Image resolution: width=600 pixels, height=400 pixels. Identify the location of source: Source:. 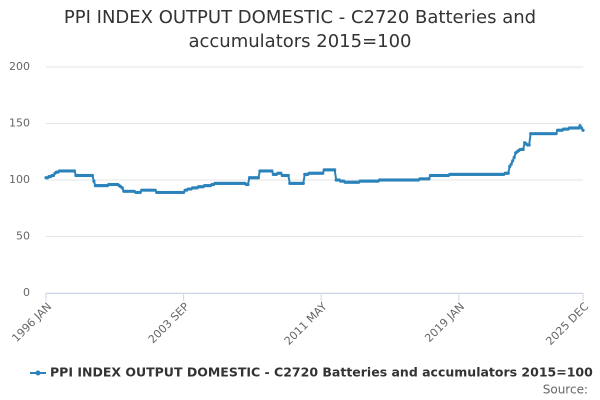
(565, 390).